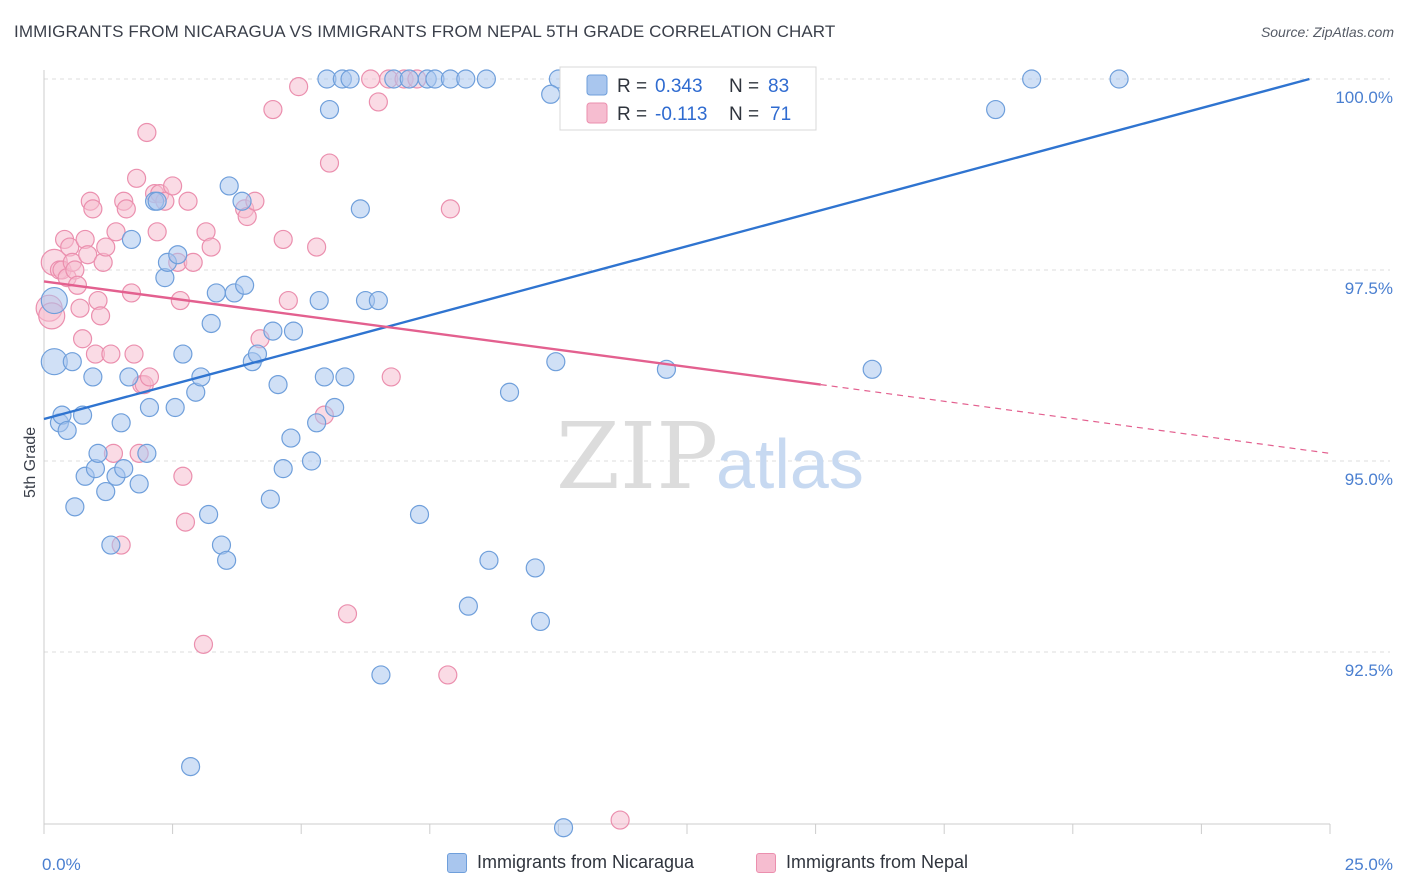 The image size is (1406, 892). Describe the element at coordinates (597, 113) in the screenshot. I see `legend-swatch-nepal` at that location.